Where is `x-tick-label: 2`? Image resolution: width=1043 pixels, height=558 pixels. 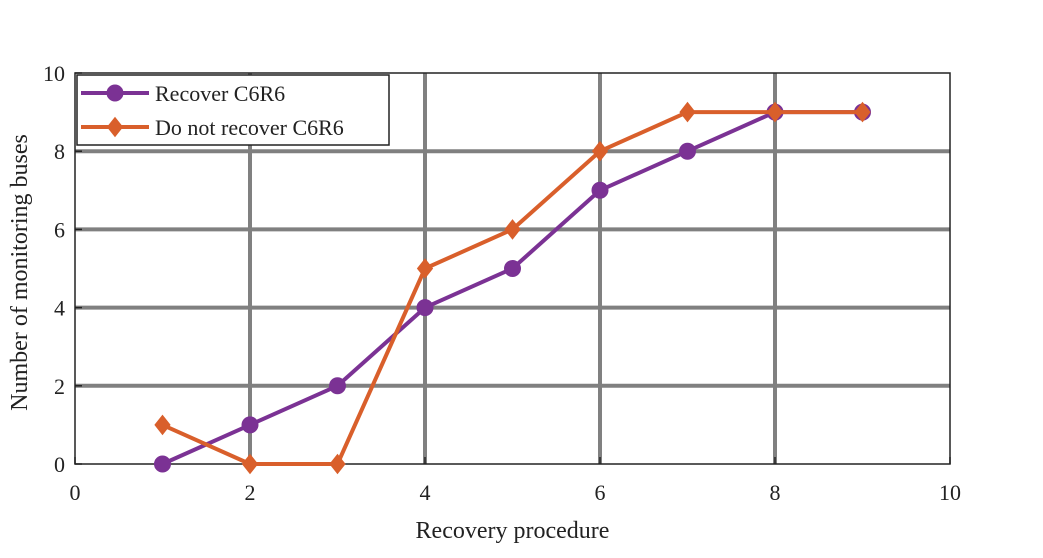
x-tick-label: 2 is located at coordinates (250, 492).